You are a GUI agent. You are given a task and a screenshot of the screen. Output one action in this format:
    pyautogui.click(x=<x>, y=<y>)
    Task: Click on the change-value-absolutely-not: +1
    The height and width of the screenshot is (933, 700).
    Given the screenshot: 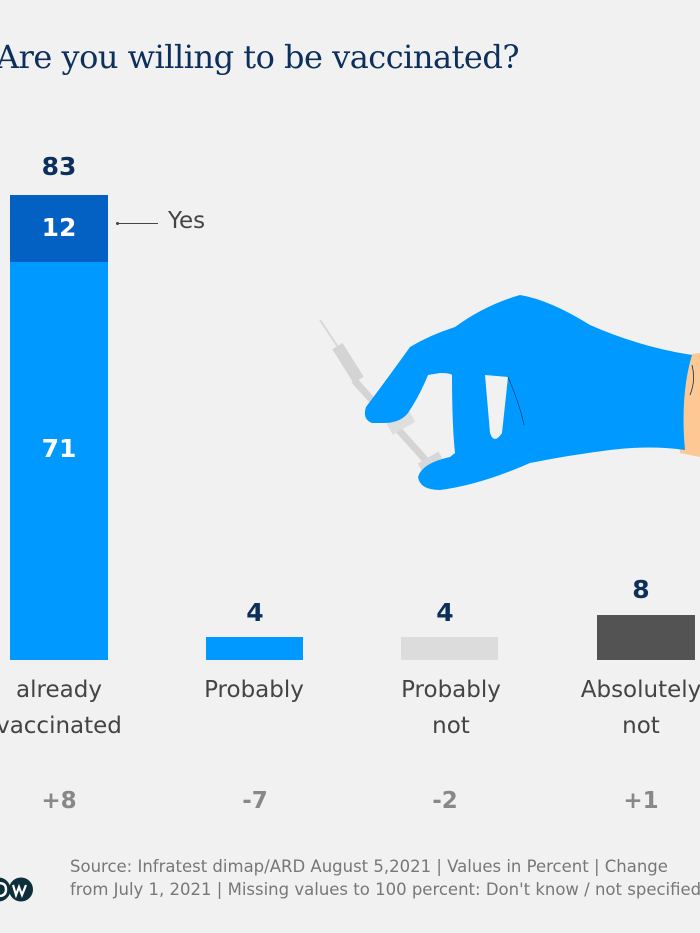 What is the action you would take?
    pyautogui.click(x=641, y=801)
    